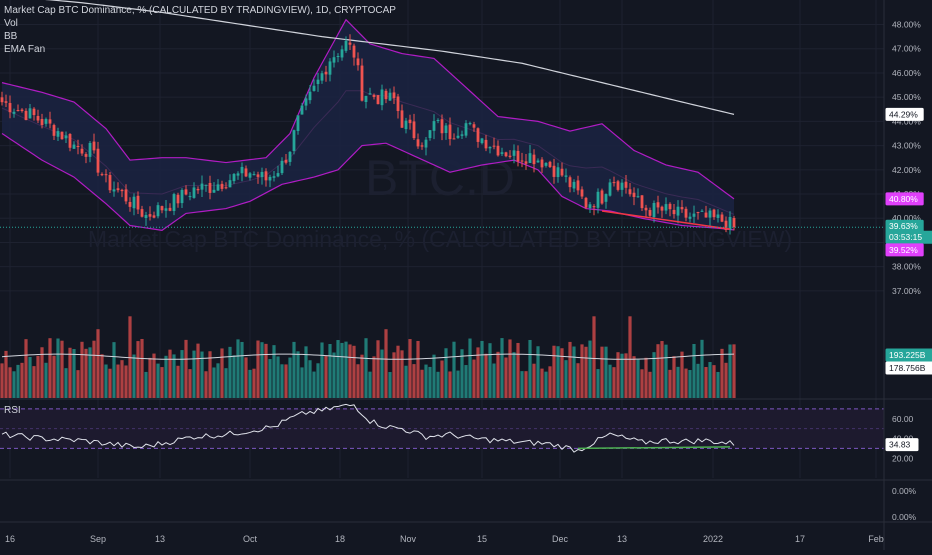  I want to click on time-tick-label: Feb, so click(876, 539).